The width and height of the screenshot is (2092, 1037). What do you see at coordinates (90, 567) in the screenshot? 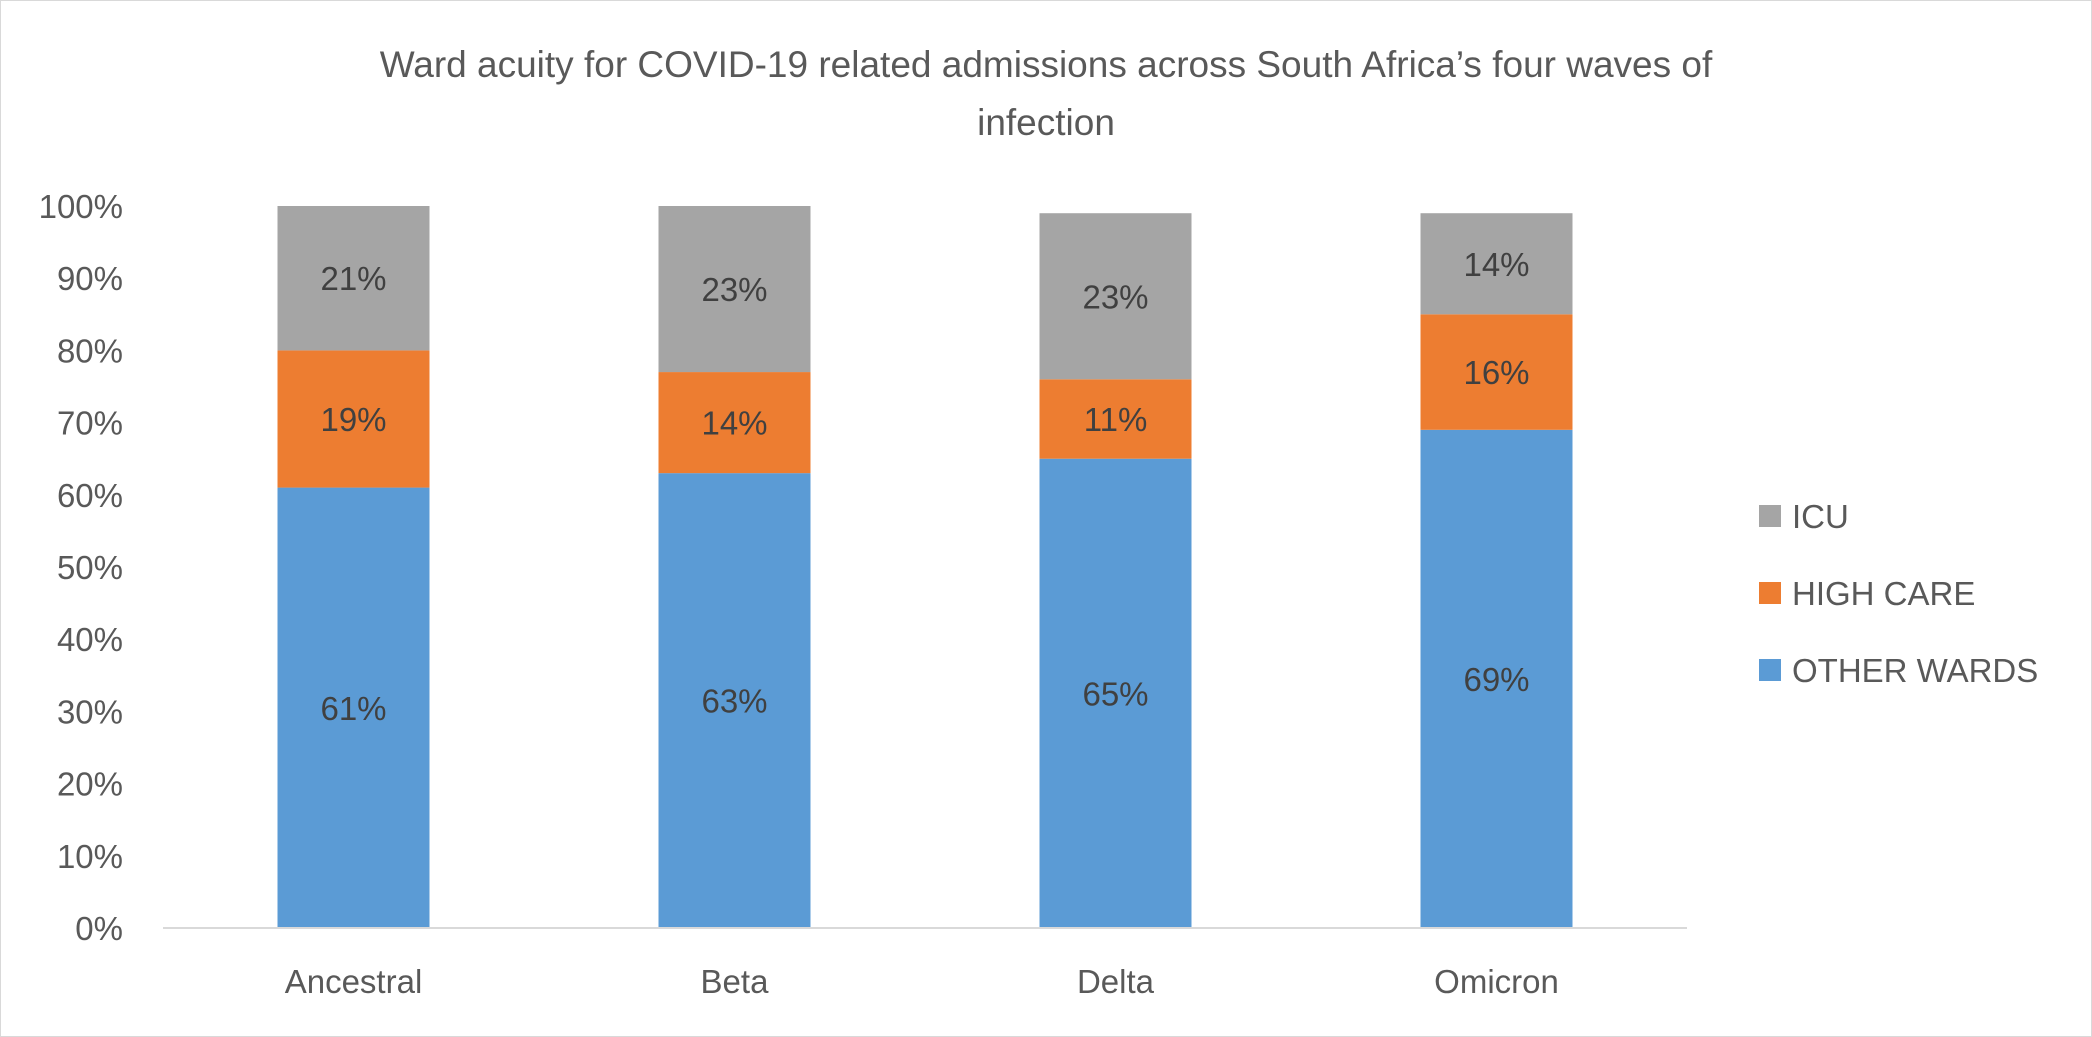
I see `y-tick-label: 50%` at bounding box center [90, 567].